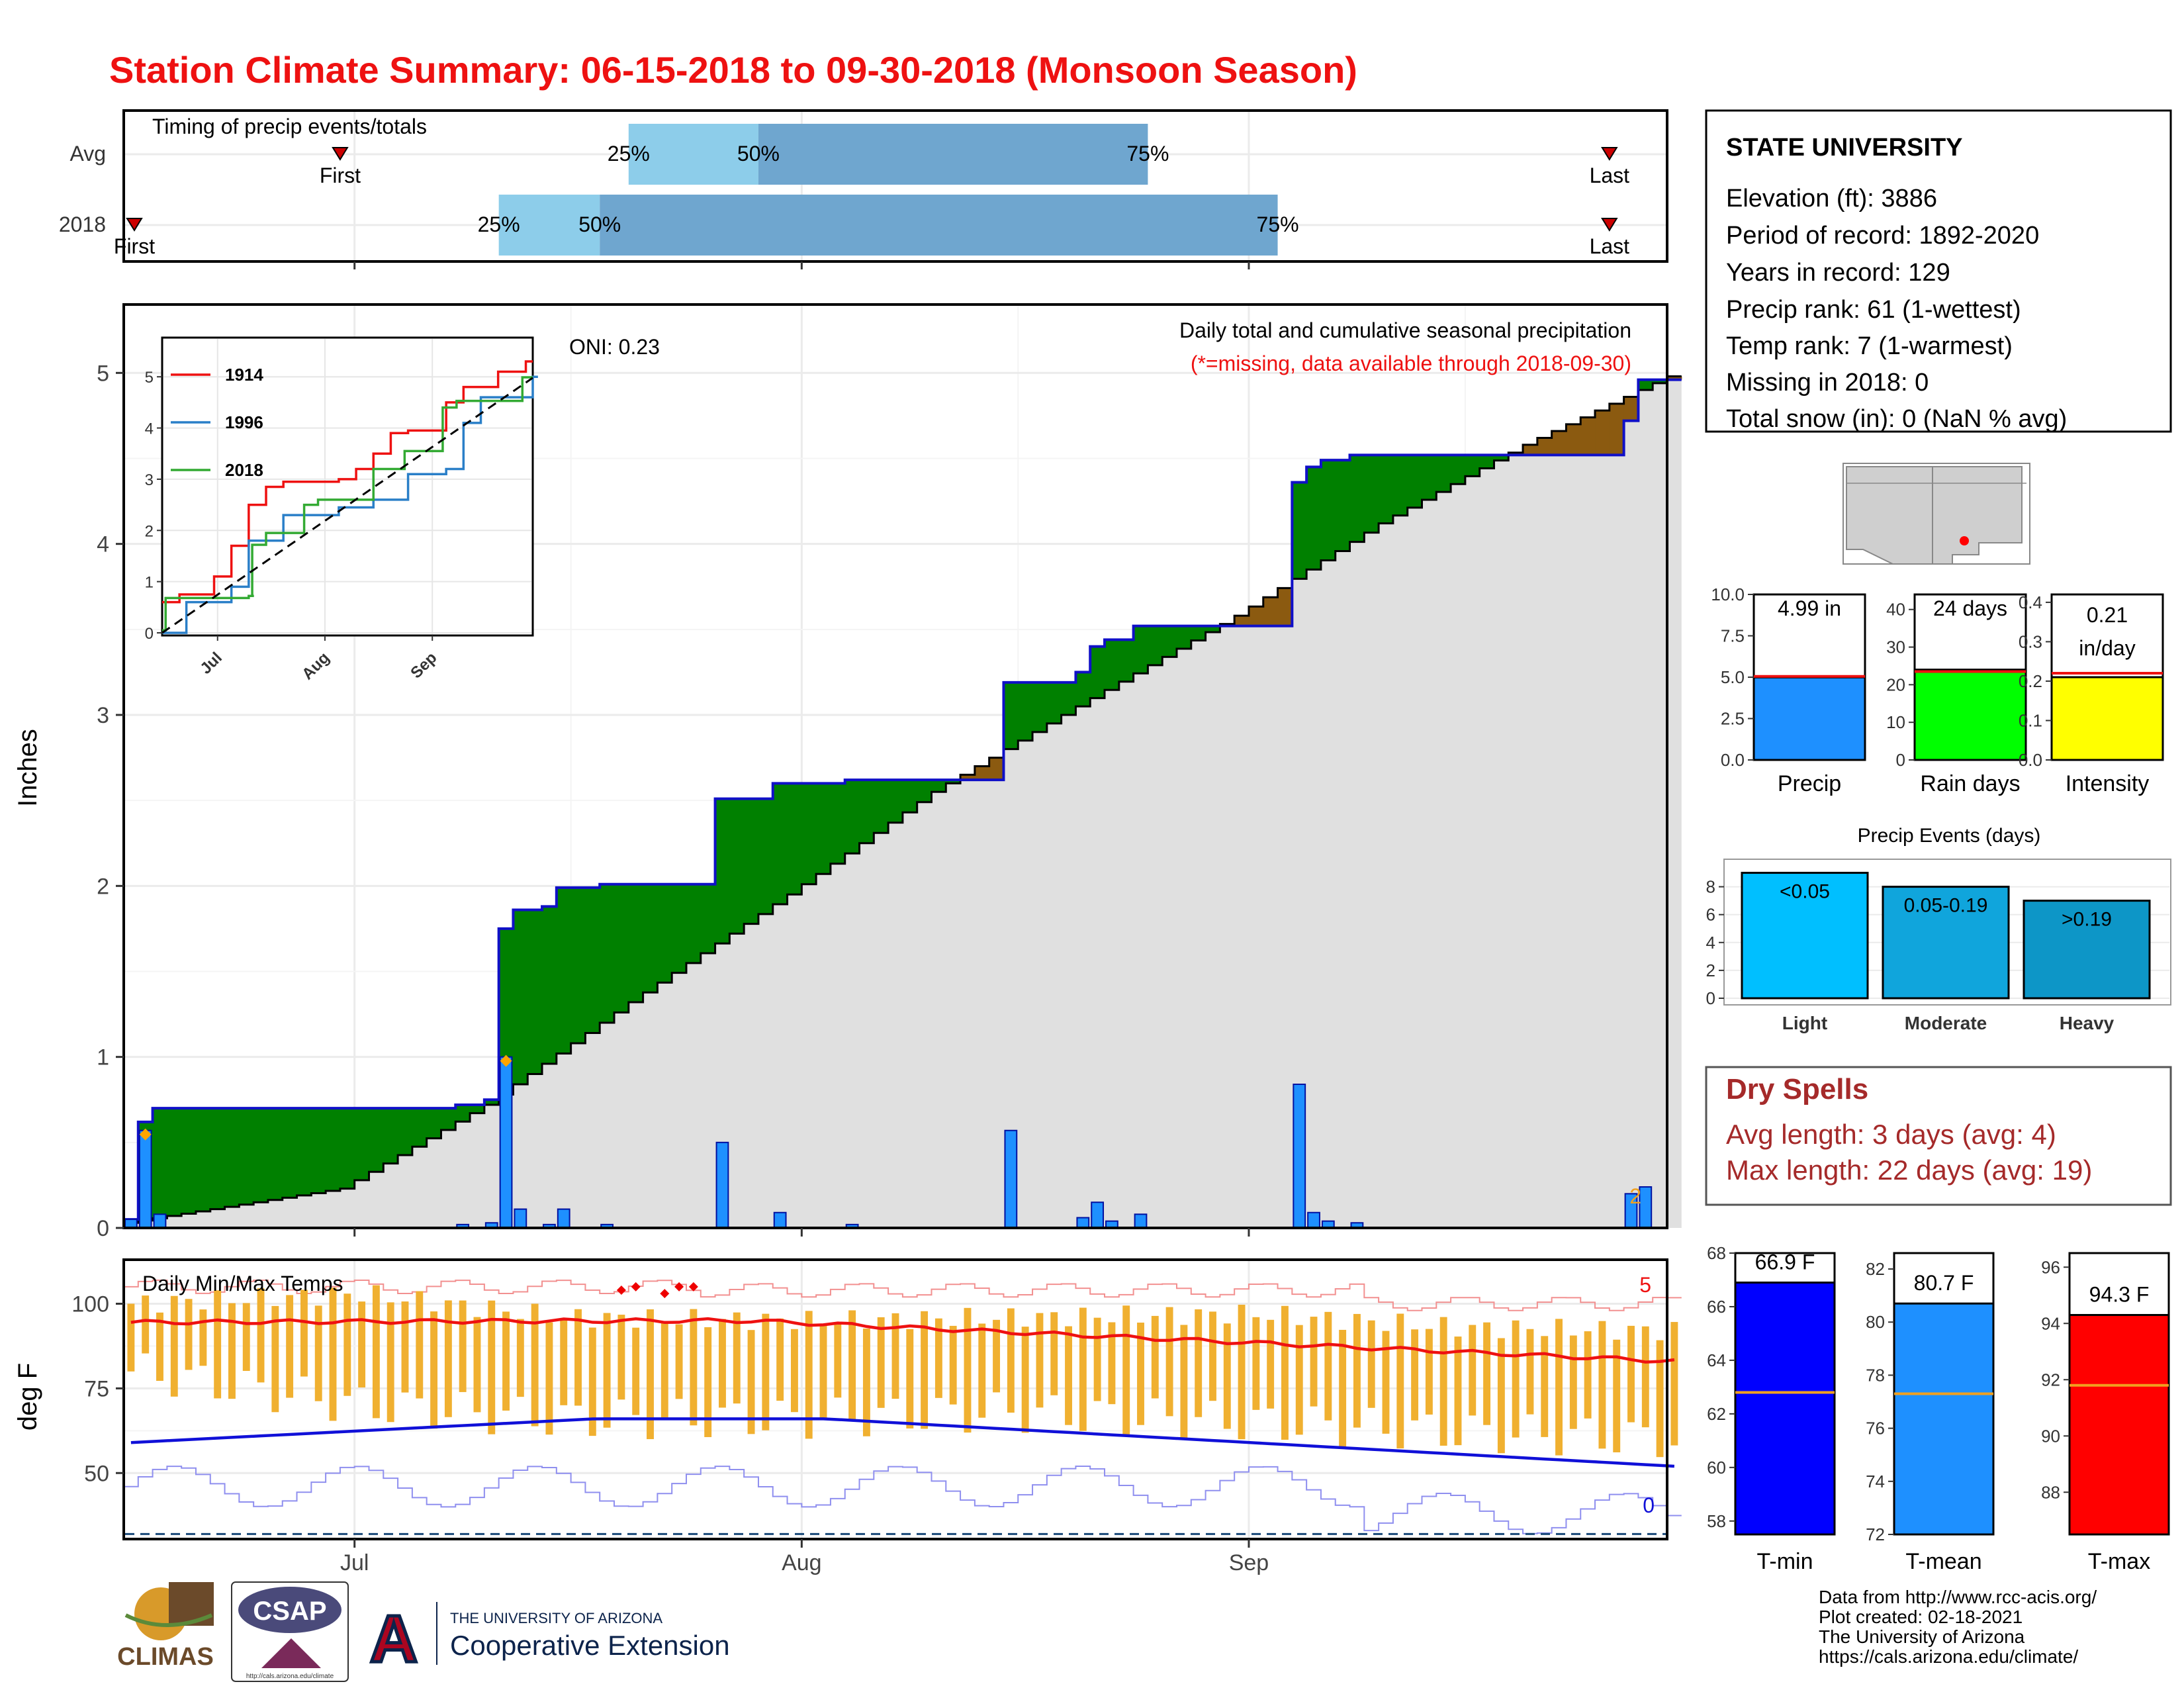 This screenshot has width=2184, height=1688. Describe the element at coordinates (1797, 1089) in the screenshot. I see `dry-spells-title: Dry Spells` at that location.